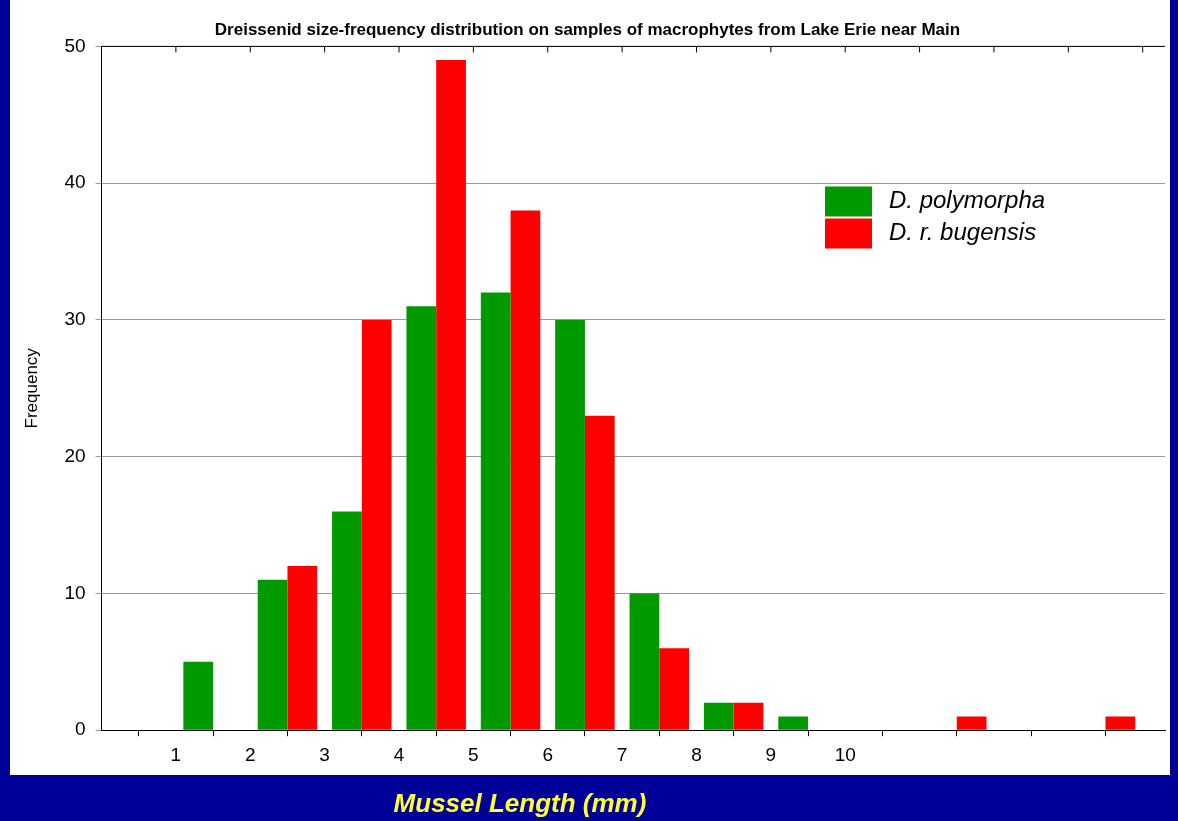 The image size is (1178, 821). What do you see at coordinates (845, 754) in the screenshot?
I see `x-tick-label: 10` at bounding box center [845, 754].